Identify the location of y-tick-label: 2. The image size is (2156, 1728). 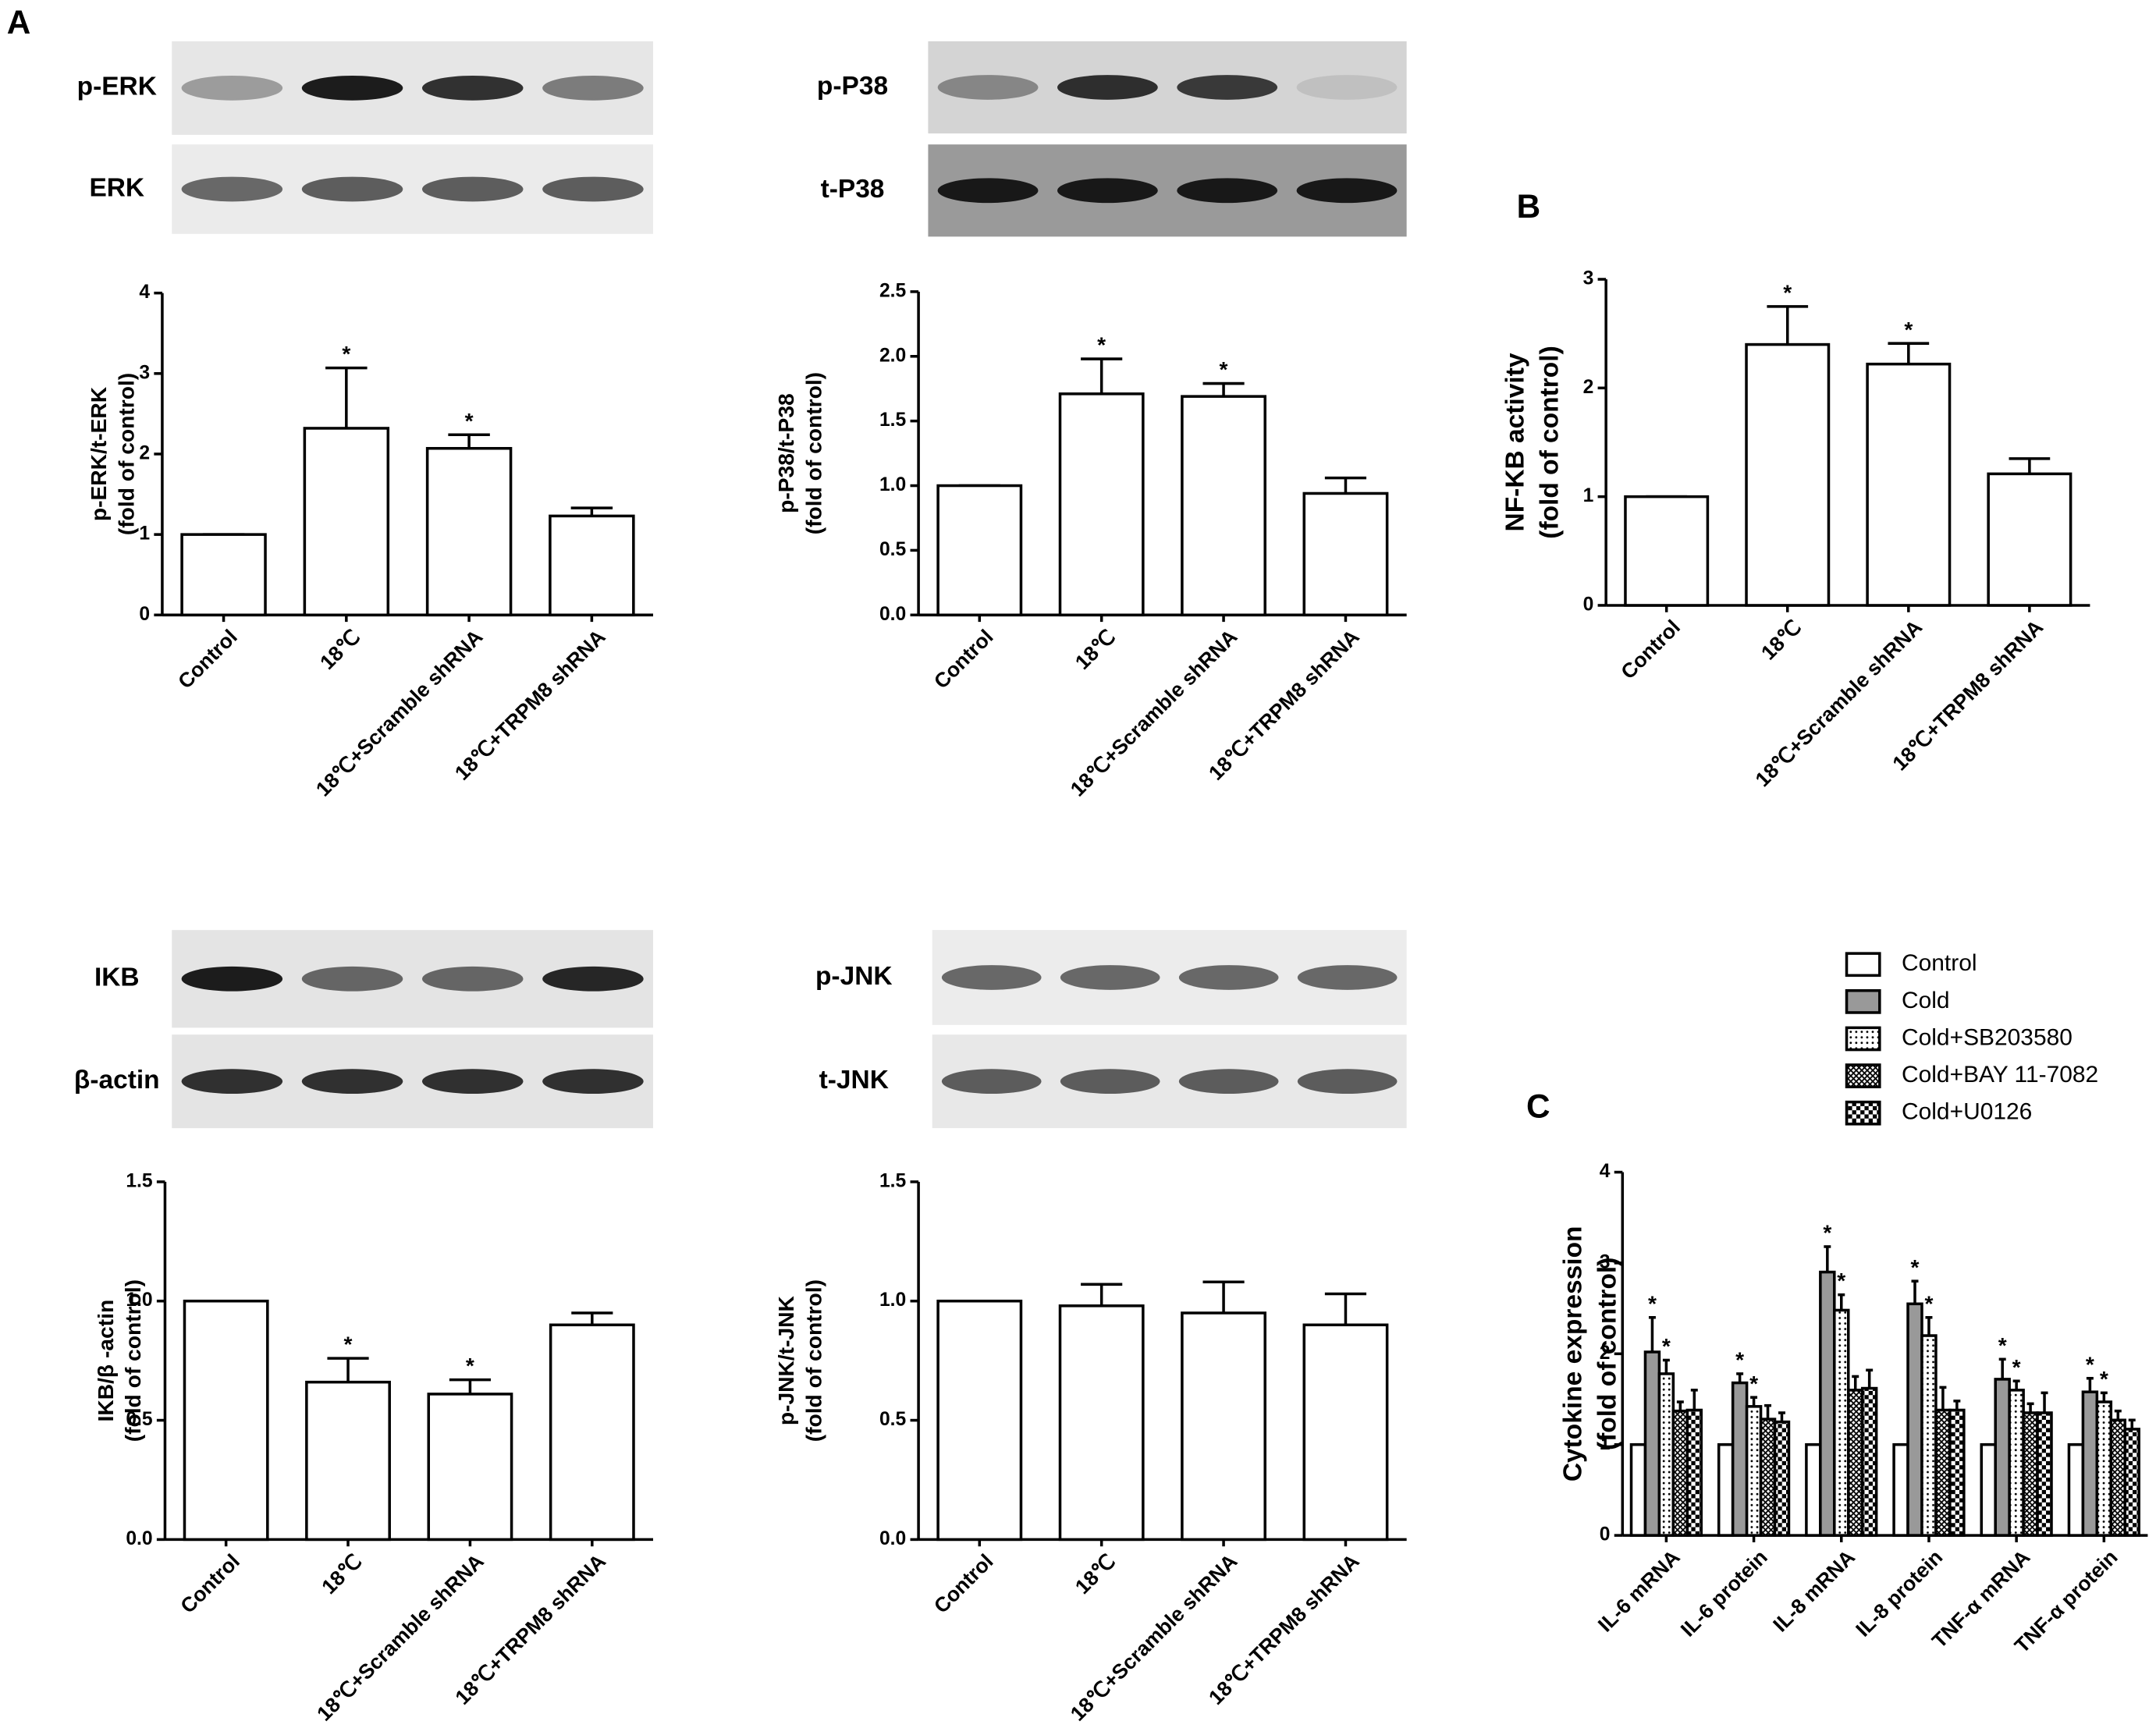
(1605, 1353).